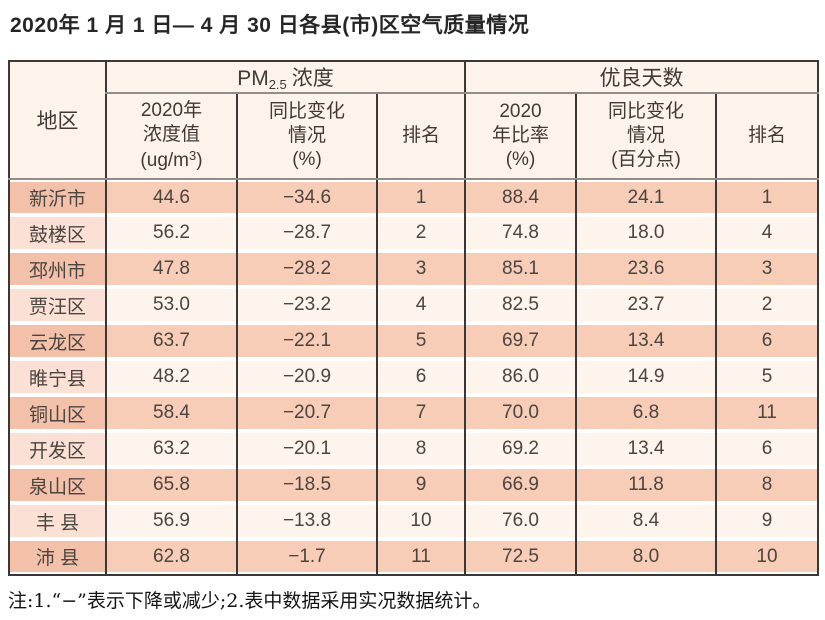 Image resolution: width=825 pixels, height=620 pixels. I want to click on header-good-ratio-line3: (%), so click(520, 160).